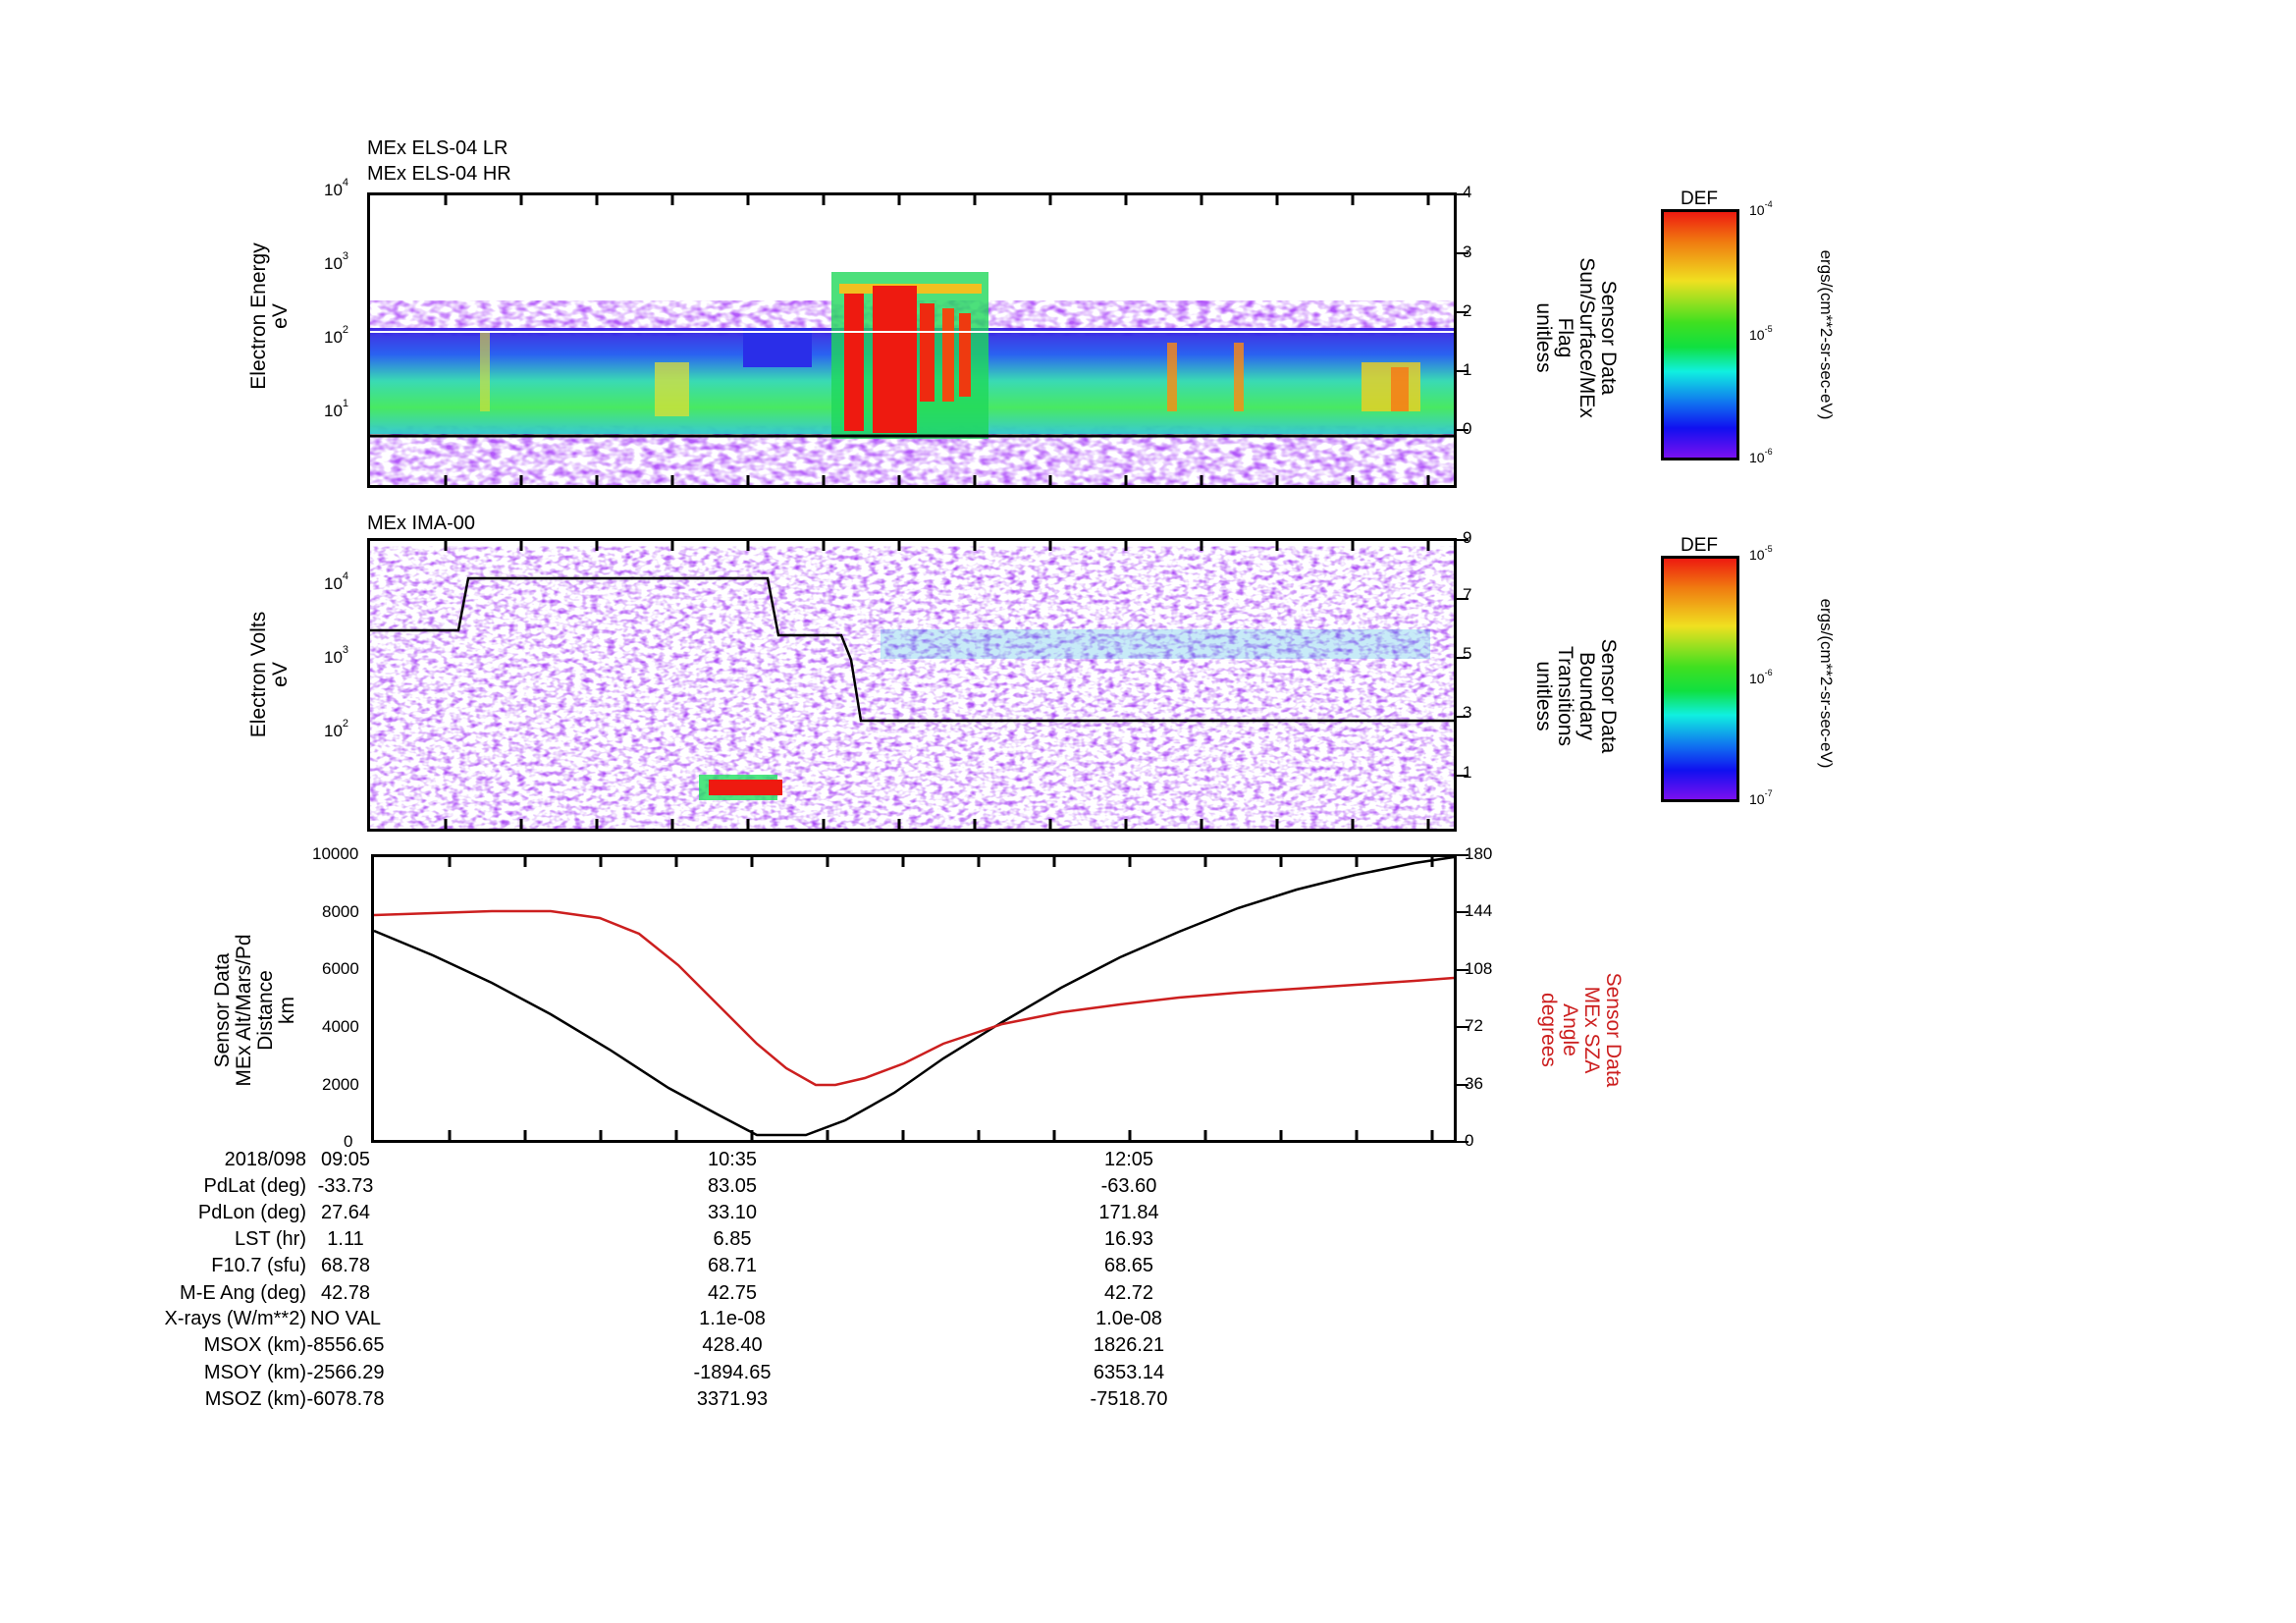 The width and height of the screenshot is (2296, 1623). Describe the element at coordinates (335, 853) in the screenshot. I see `orbit-ytick: 10000` at that location.